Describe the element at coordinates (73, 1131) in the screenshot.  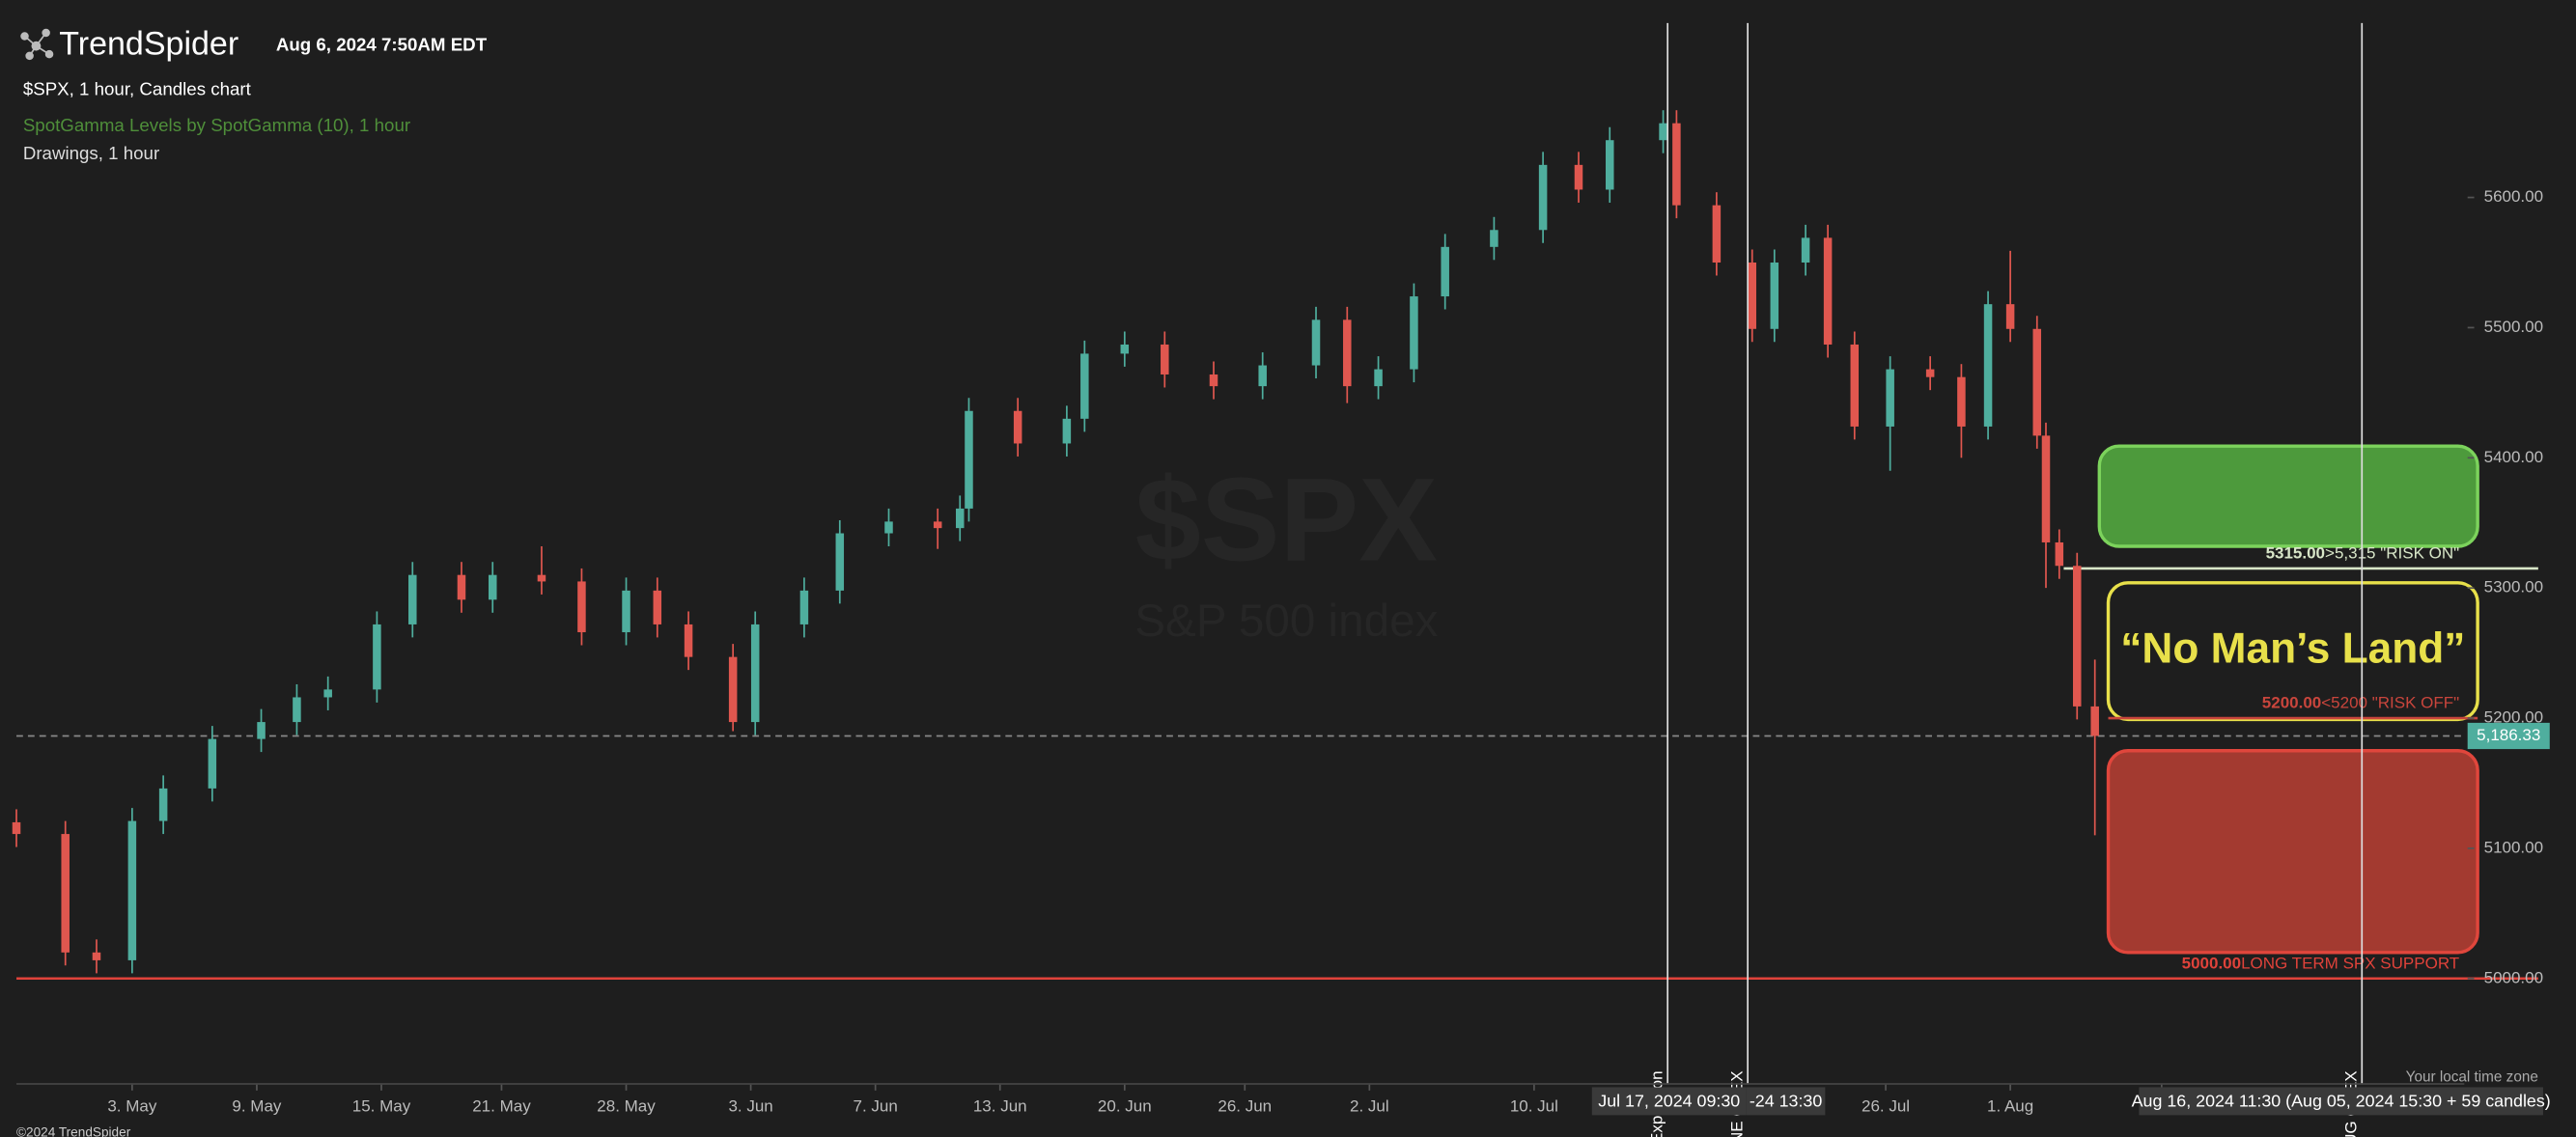
I see `copyright: ©2024 TrendSpider` at that location.